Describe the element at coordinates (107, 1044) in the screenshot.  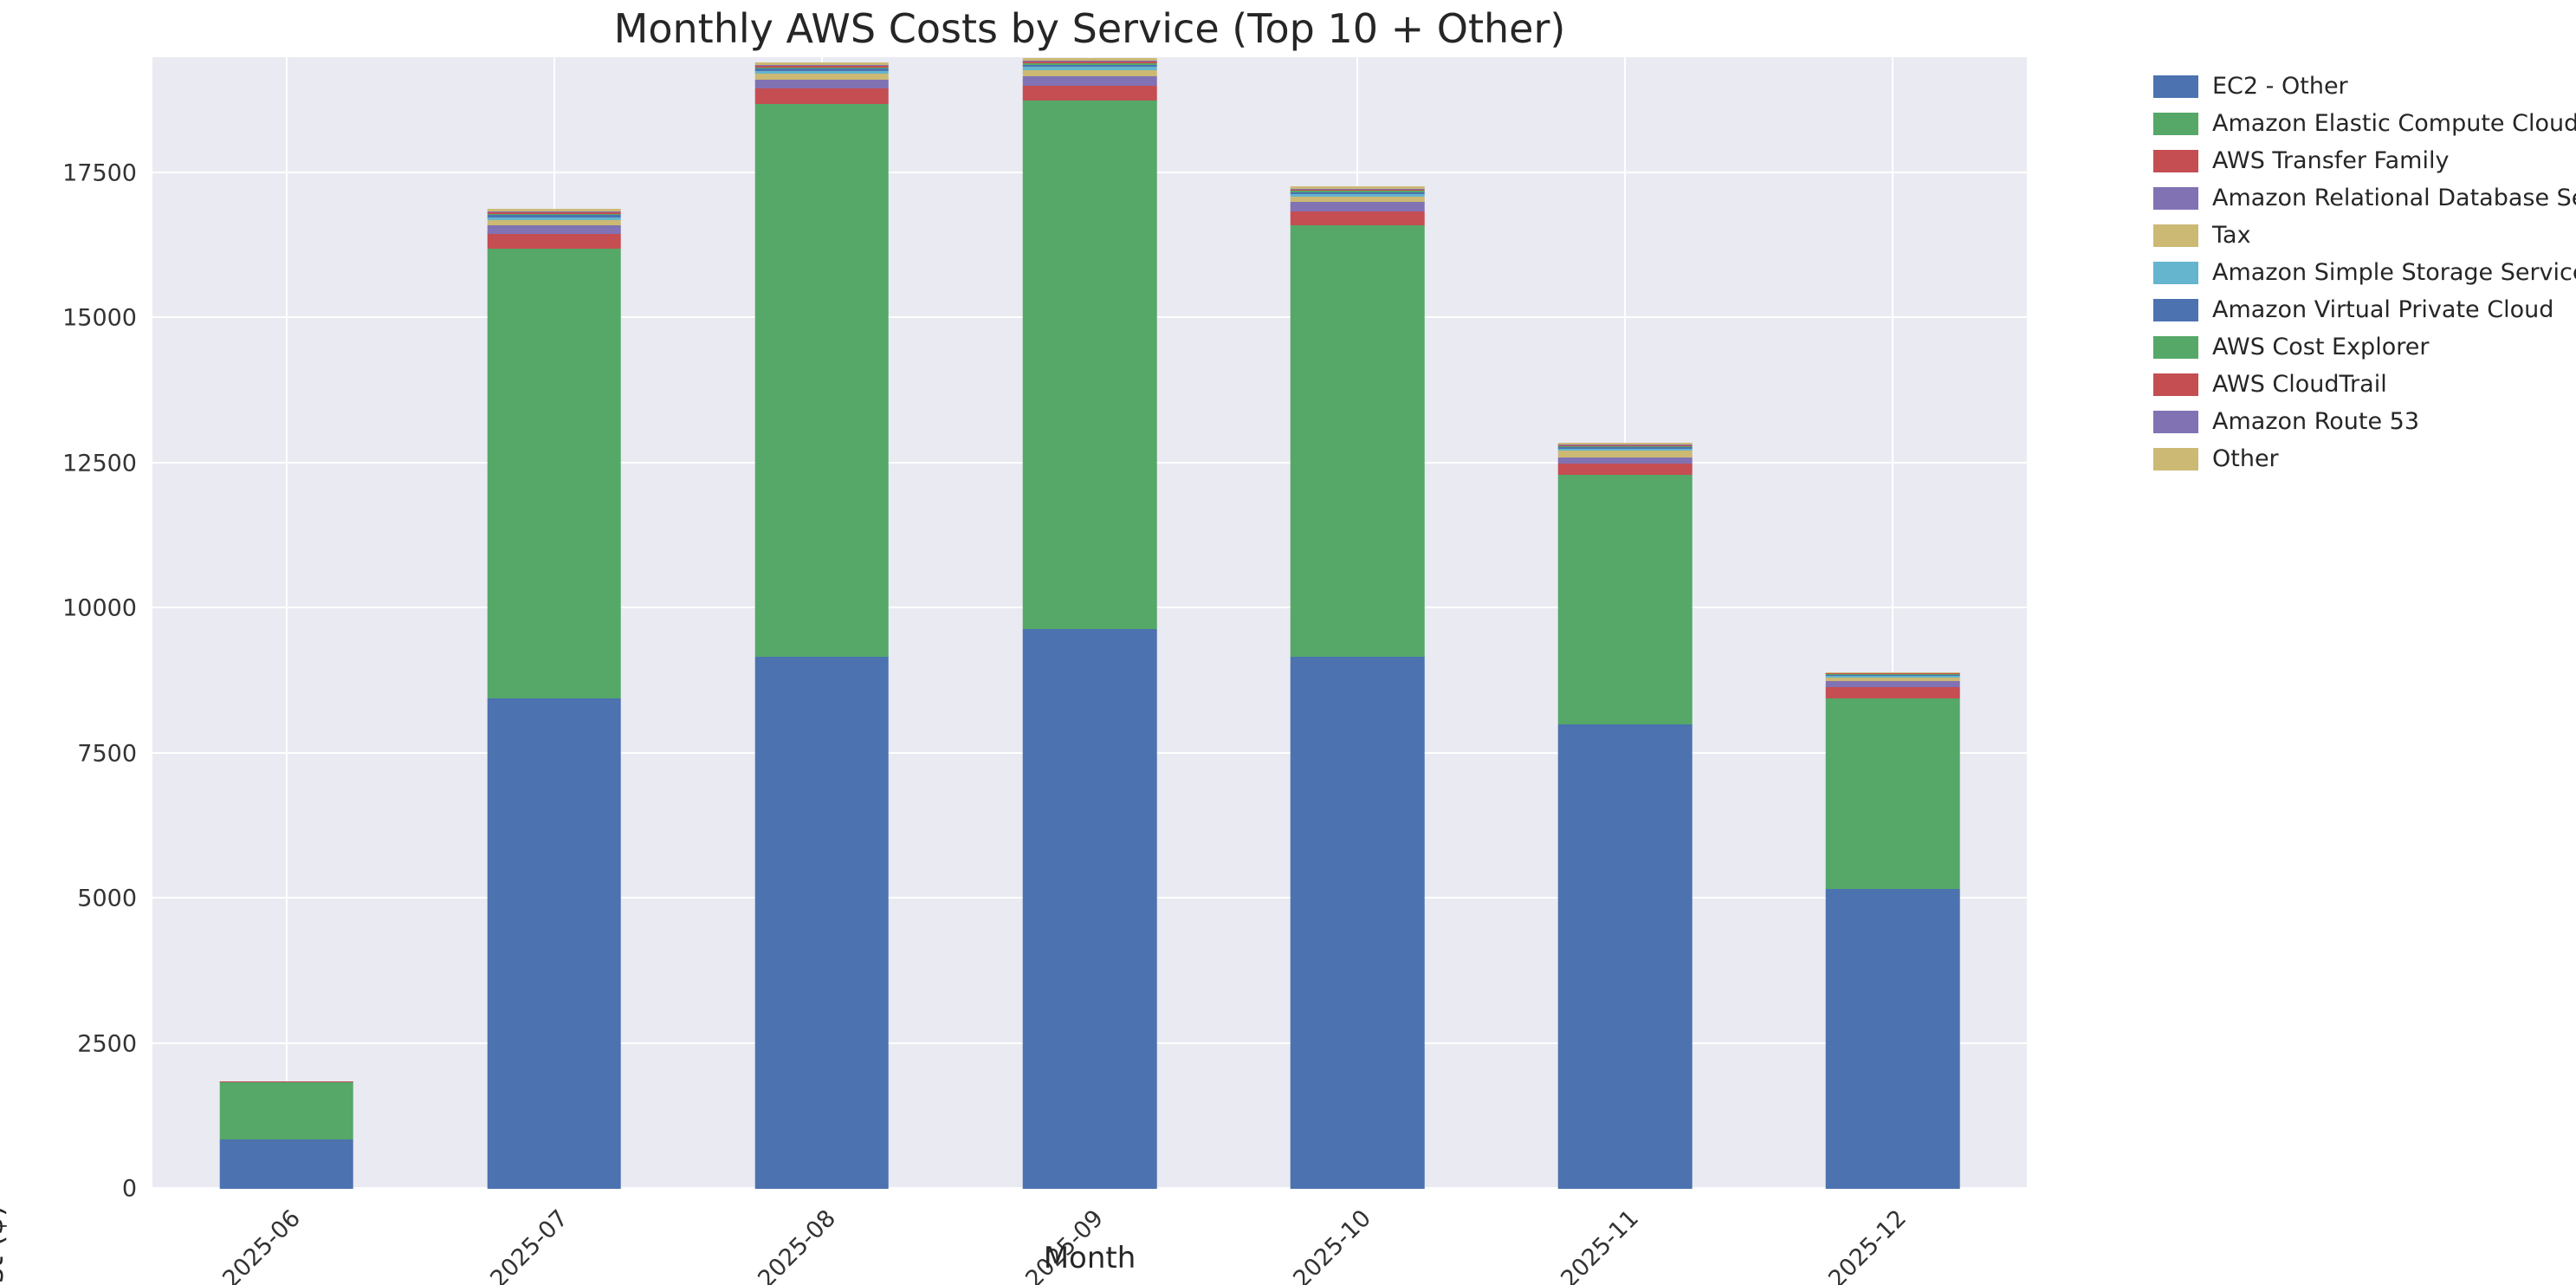
I see `y-tick-label: 2500` at that location.